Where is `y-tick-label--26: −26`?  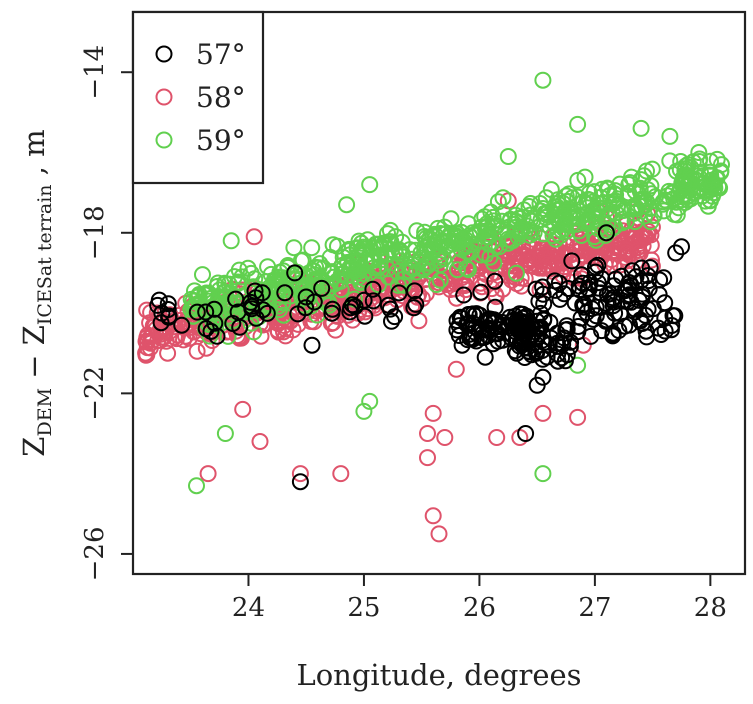 y-tick-label--26: −26 is located at coordinates (95, 553).